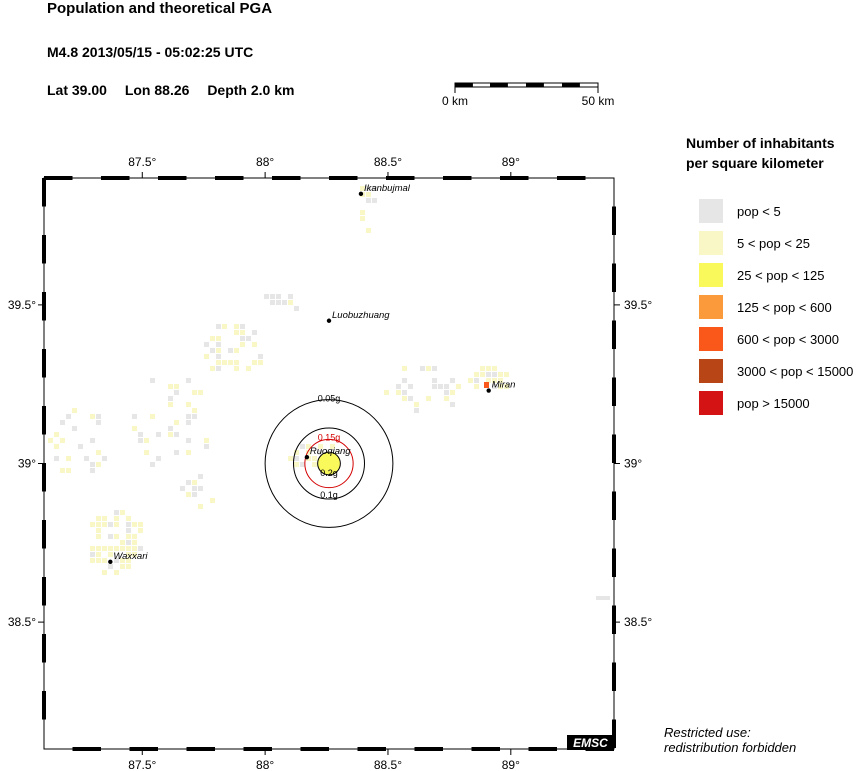 The image size is (860, 771). What do you see at coordinates (773, 403) in the screenshot?
I see `legend-label: pop > 15000` at bounding box center [773, 403].